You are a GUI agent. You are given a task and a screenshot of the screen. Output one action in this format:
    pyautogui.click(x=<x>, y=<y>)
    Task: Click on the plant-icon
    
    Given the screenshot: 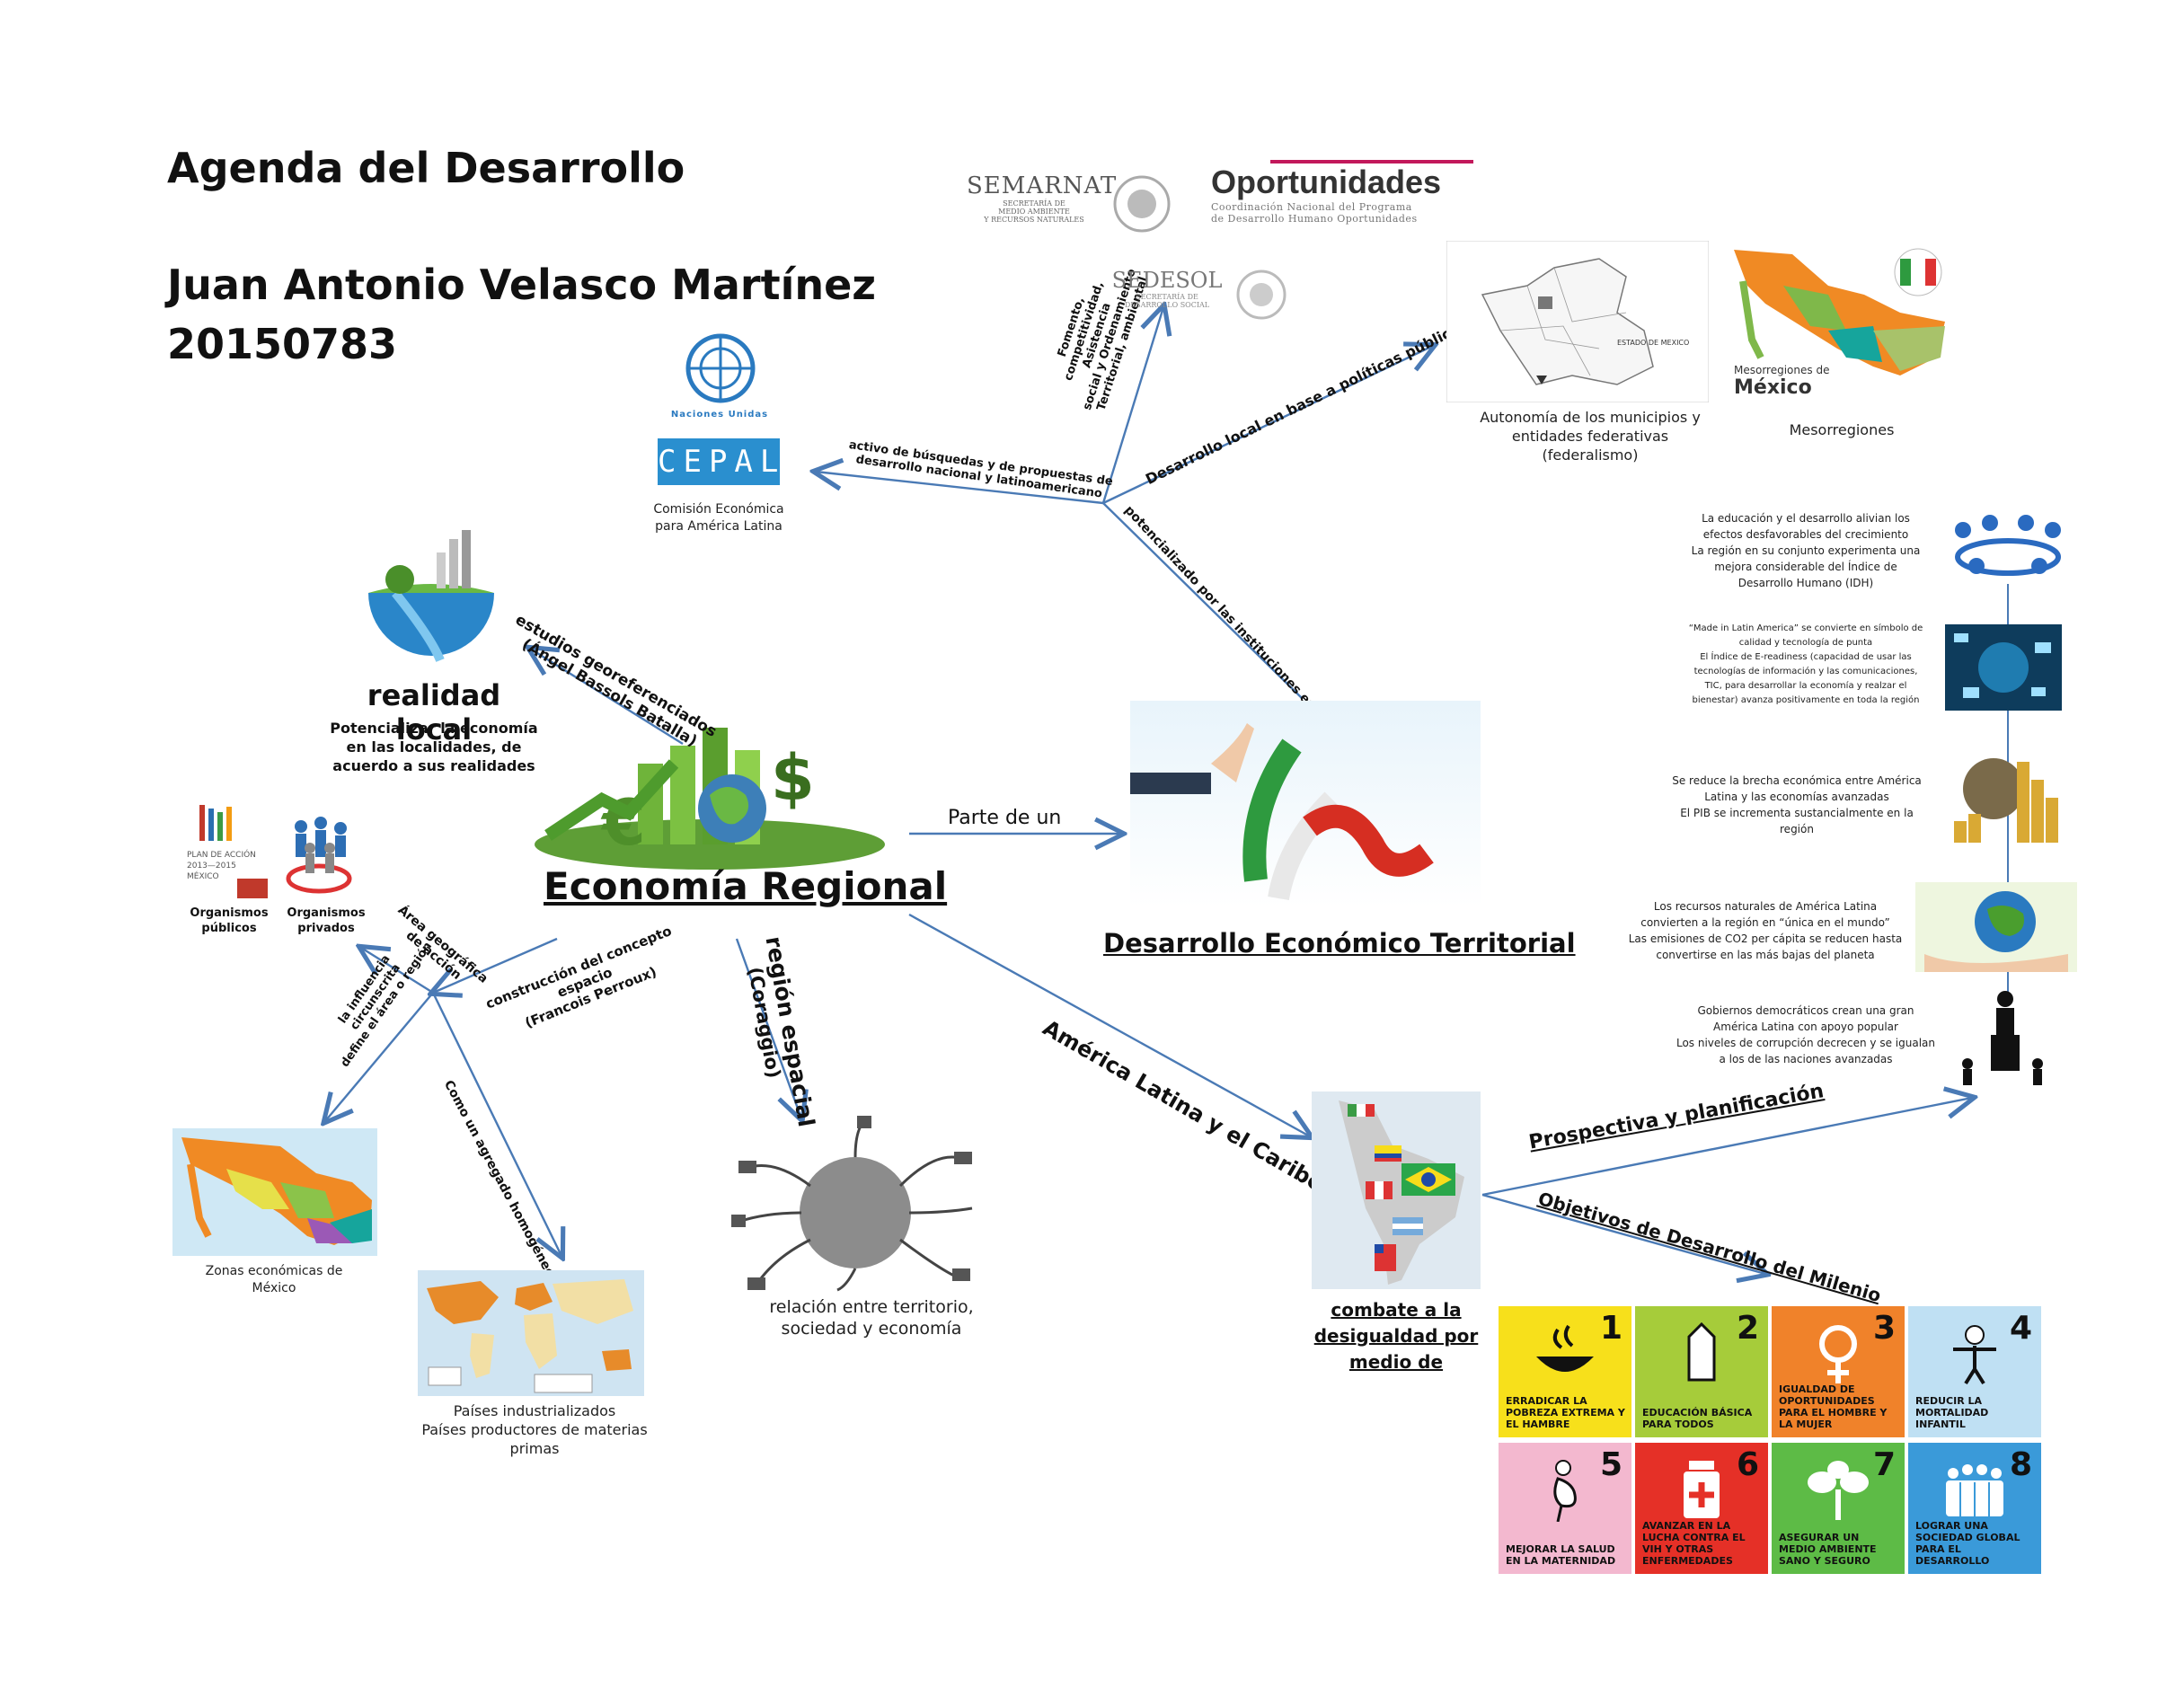 What is the action you would take?
    pyautogui.click(x=1839, y=1490)
    